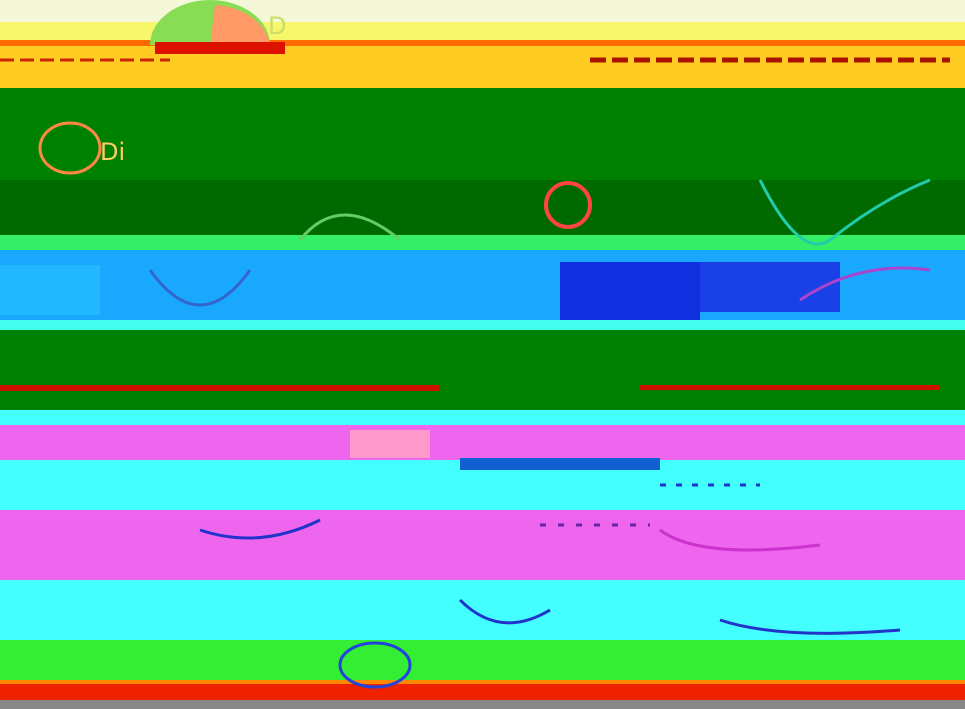  What do you see at coordinates (277, 26) in the screenshot?
I see `mark: D` at bounding box center [277, 26].